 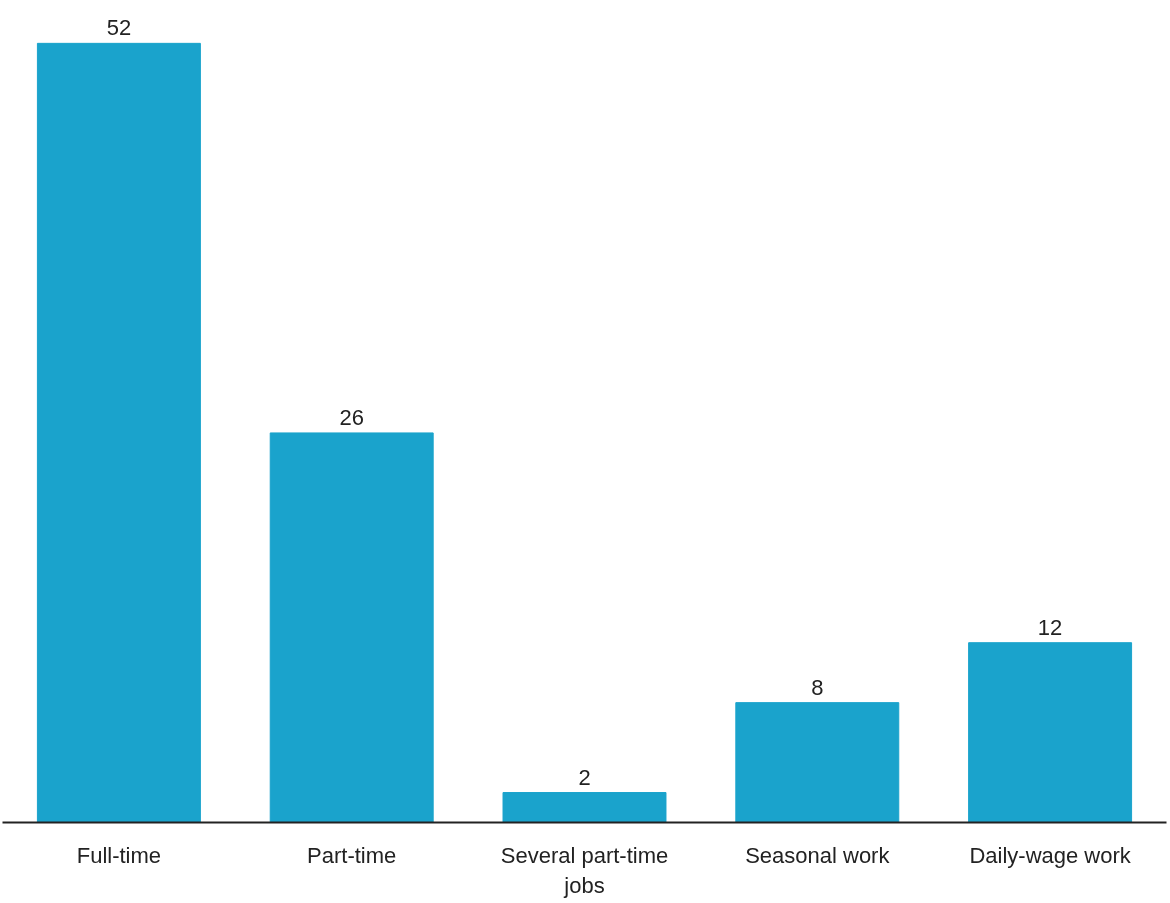 I want to click on data-label: 26, so click(x=351, y=417).